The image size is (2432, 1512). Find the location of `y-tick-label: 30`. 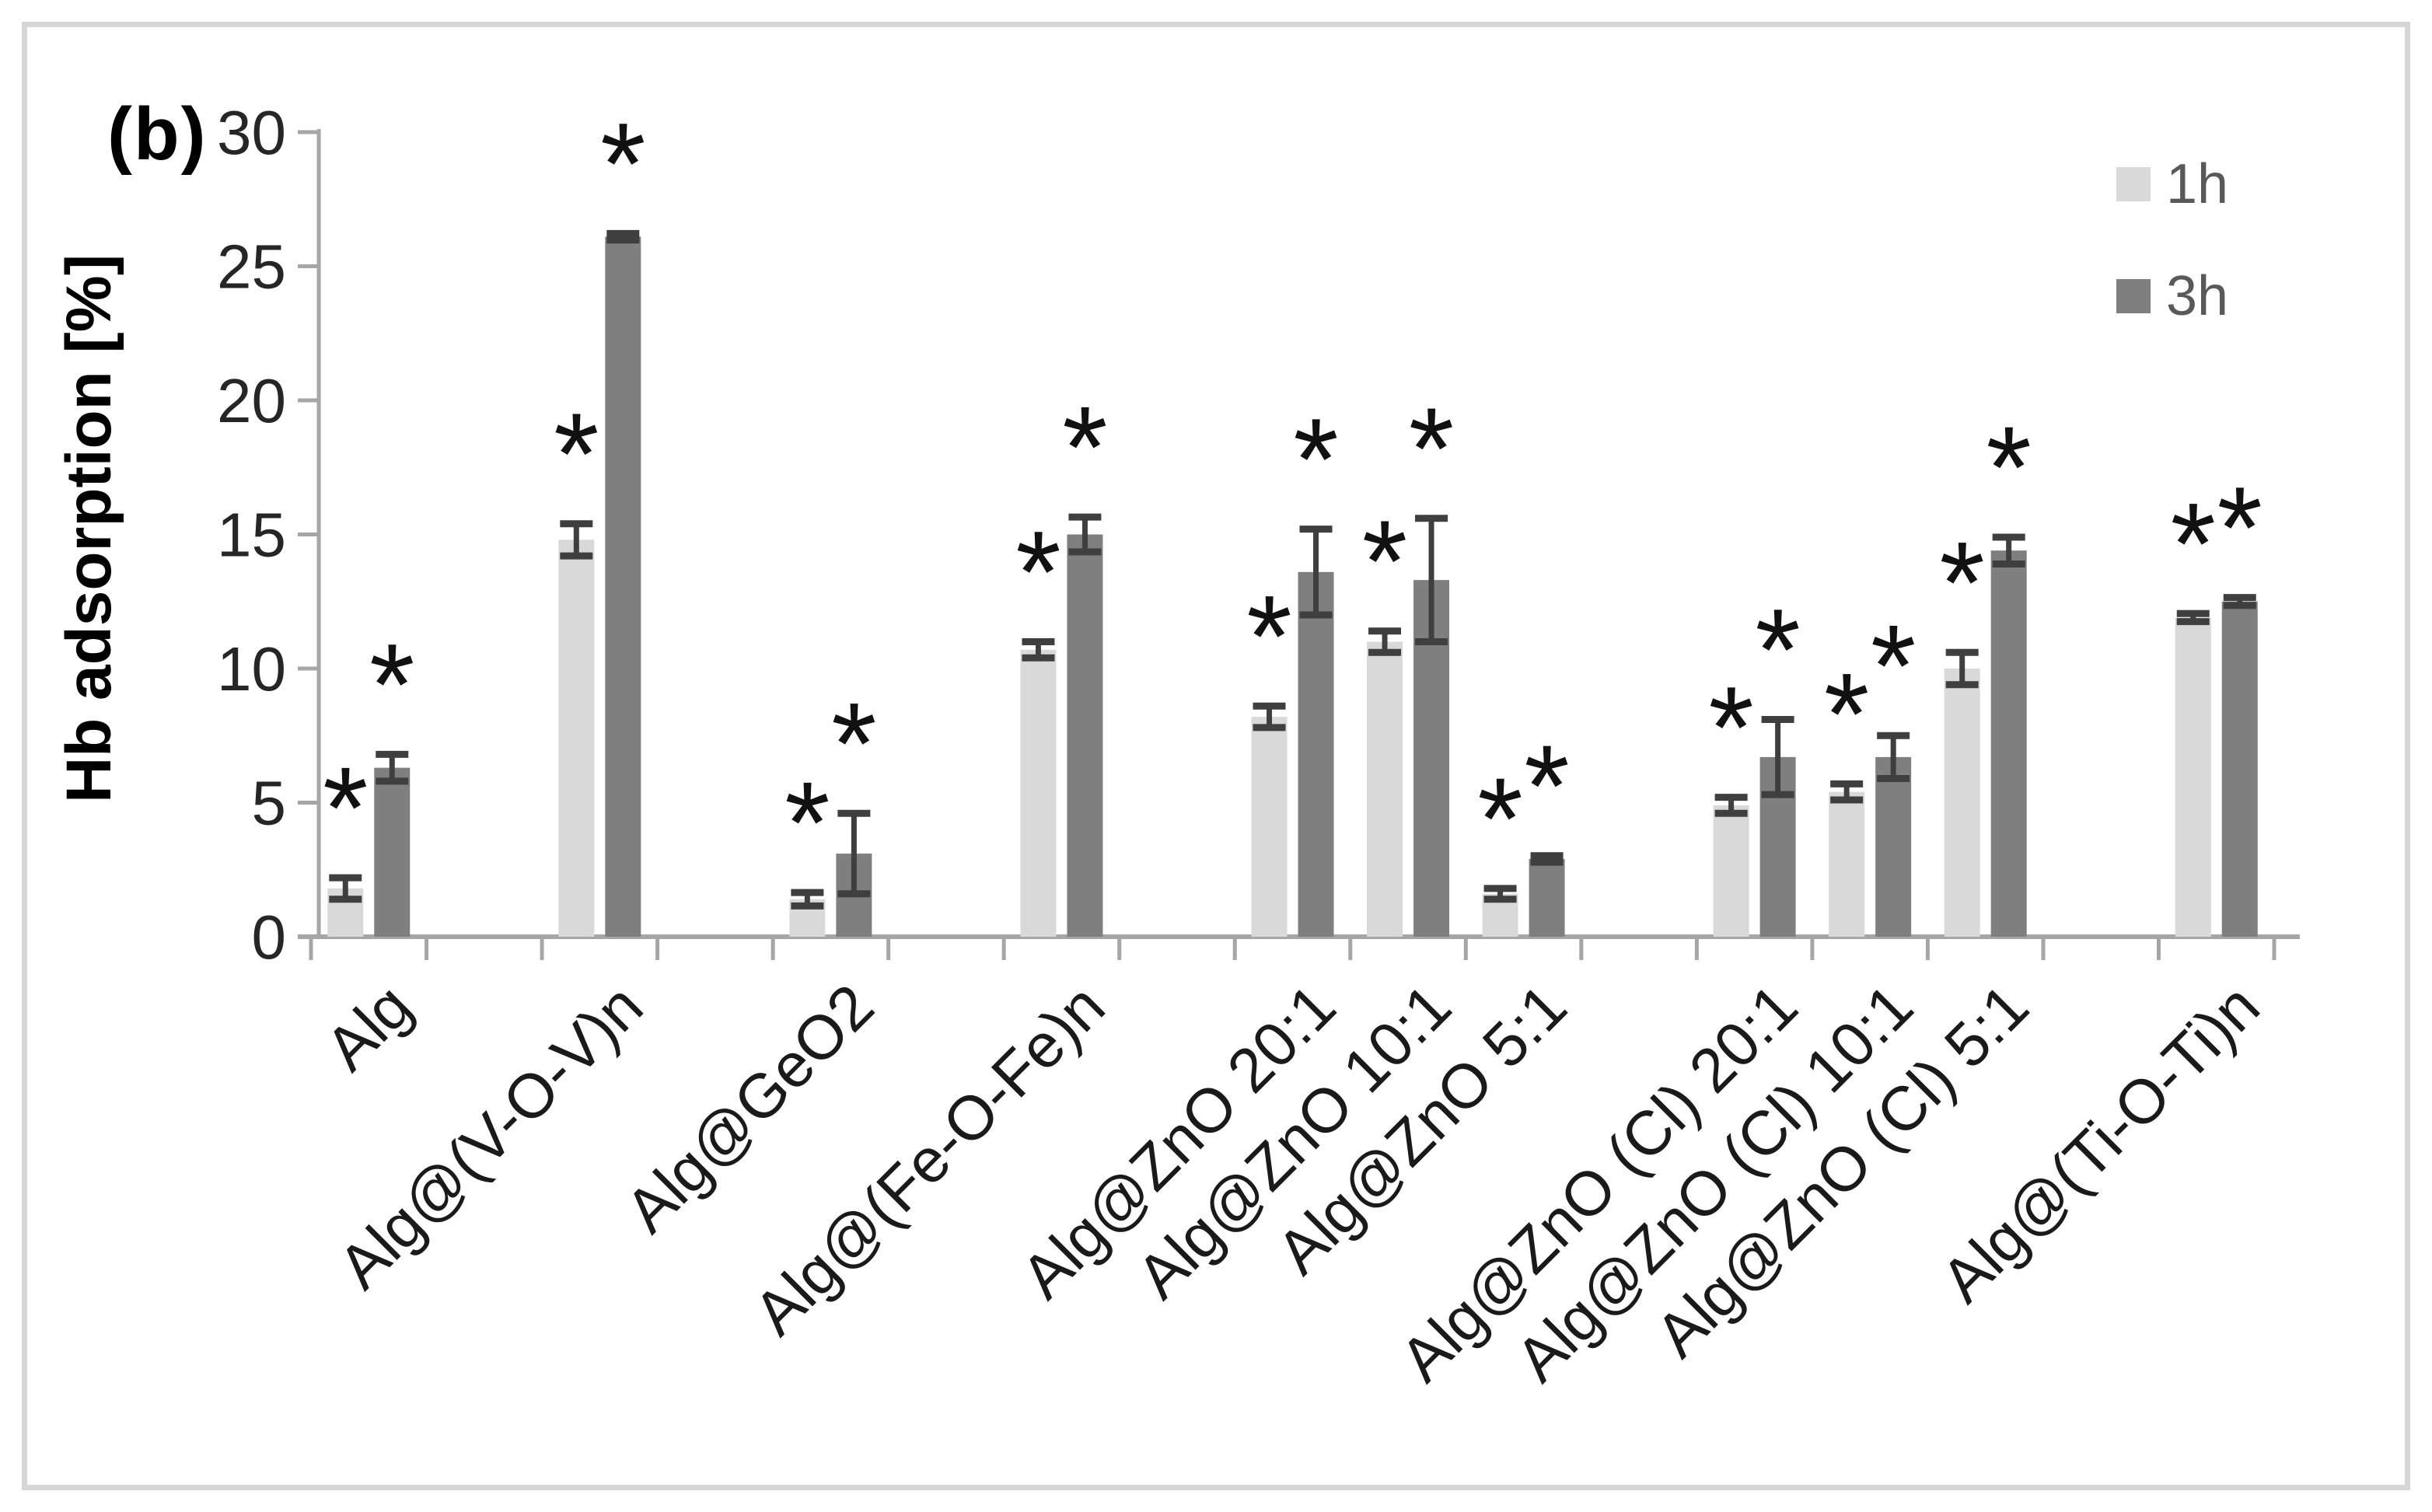

y-tick-label: 30 is located at coordinates (251, 132).